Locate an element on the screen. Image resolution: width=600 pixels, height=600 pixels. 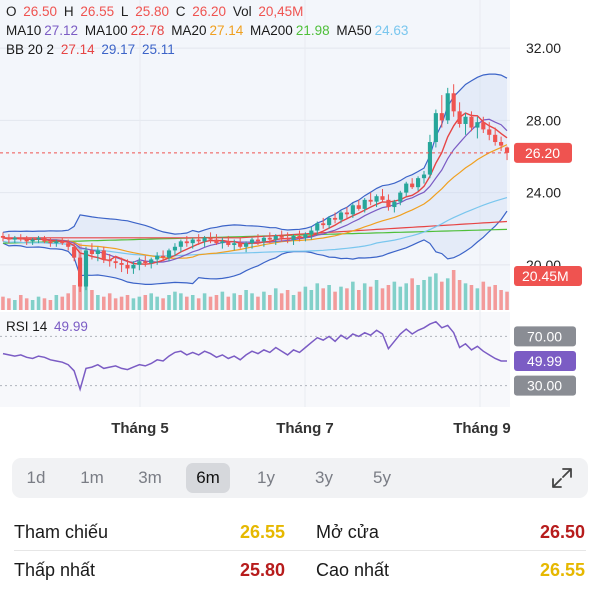
range-button-6m: 6m is located at coordinates (208, 478).